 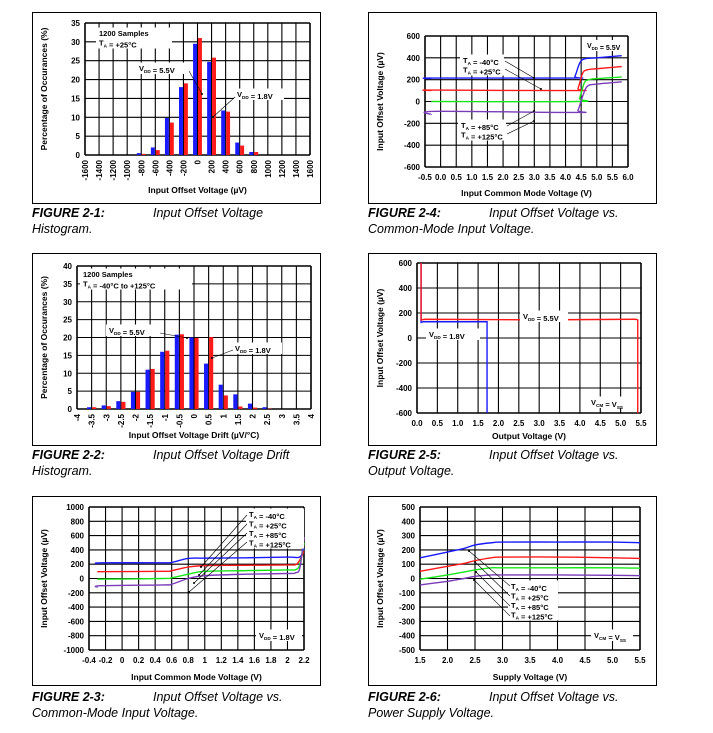 What do you see at coordinates (75, 80) in the screenshot?
I see `y-tick-label: 20` at bounding box center [75, 80].